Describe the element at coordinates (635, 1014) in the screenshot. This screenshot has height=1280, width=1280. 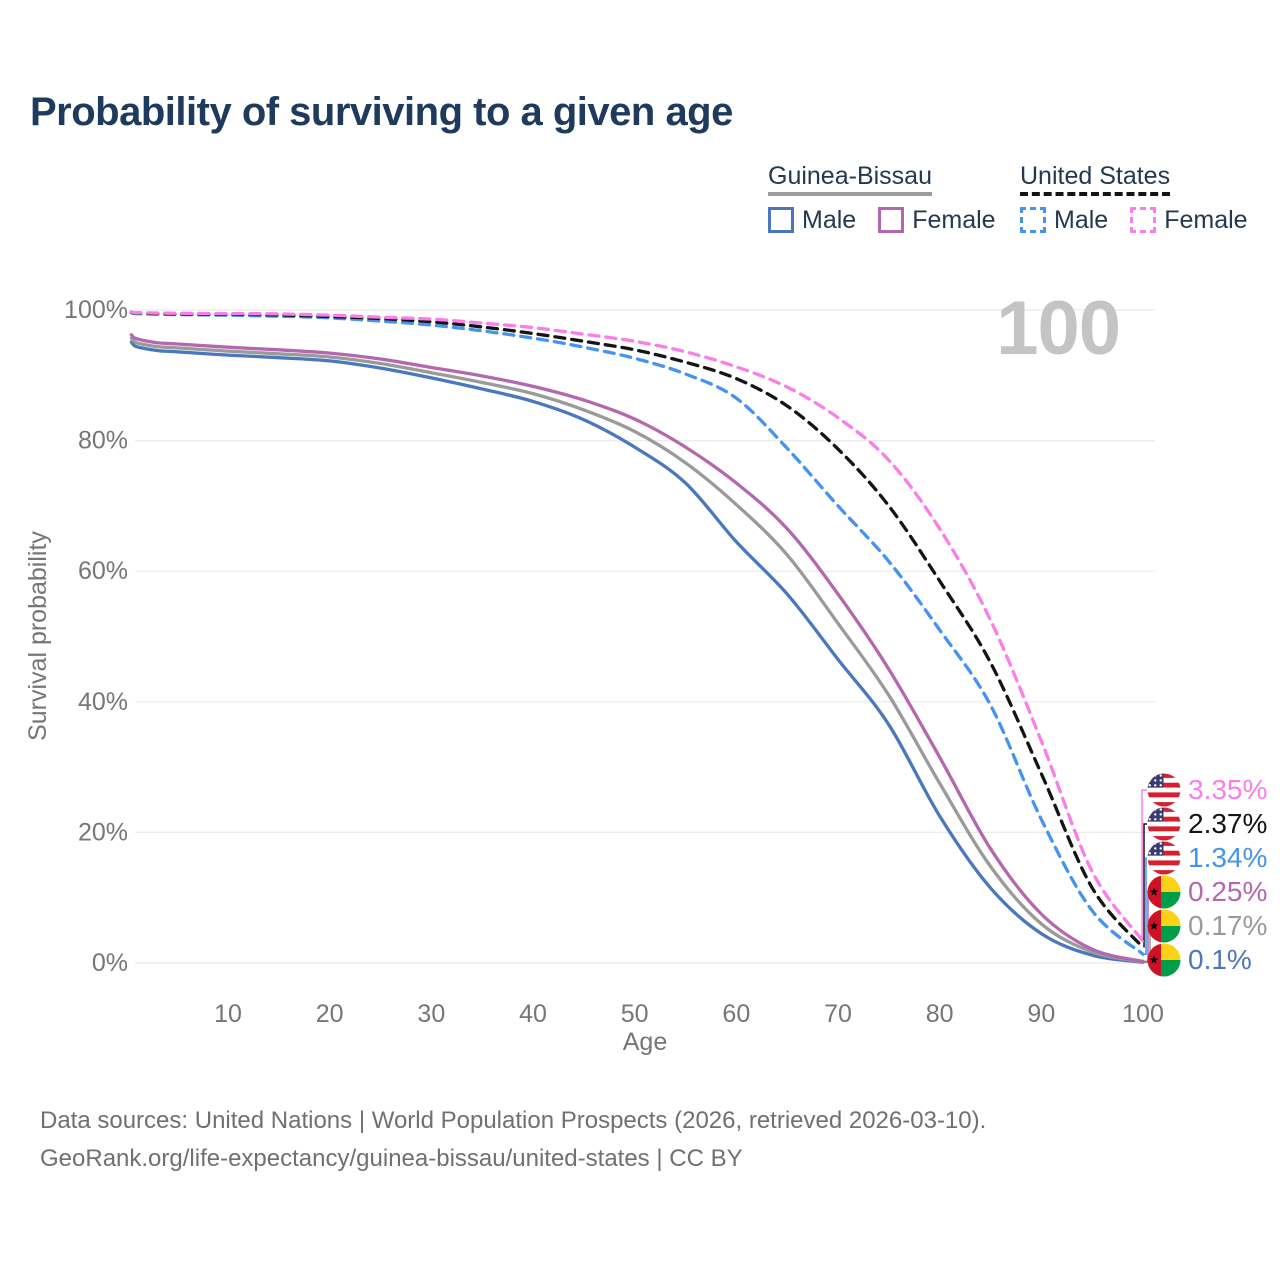
I see `x-tick-50: 50` at that location.